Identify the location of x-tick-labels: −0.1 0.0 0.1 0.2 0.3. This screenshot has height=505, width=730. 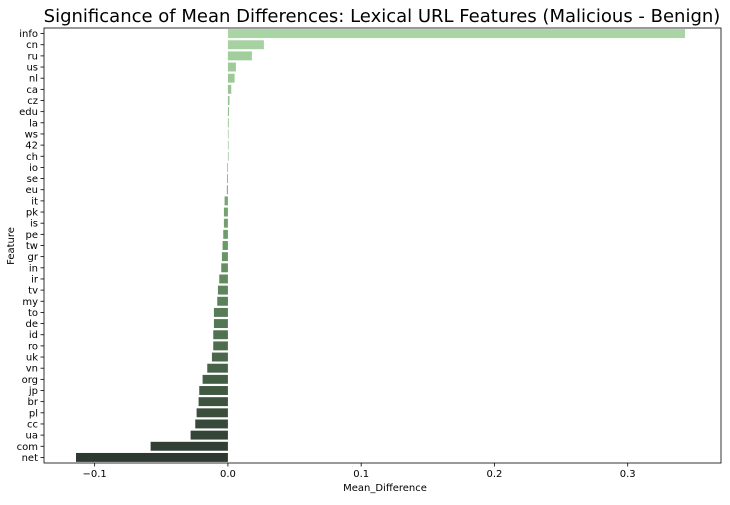
(359, 471).